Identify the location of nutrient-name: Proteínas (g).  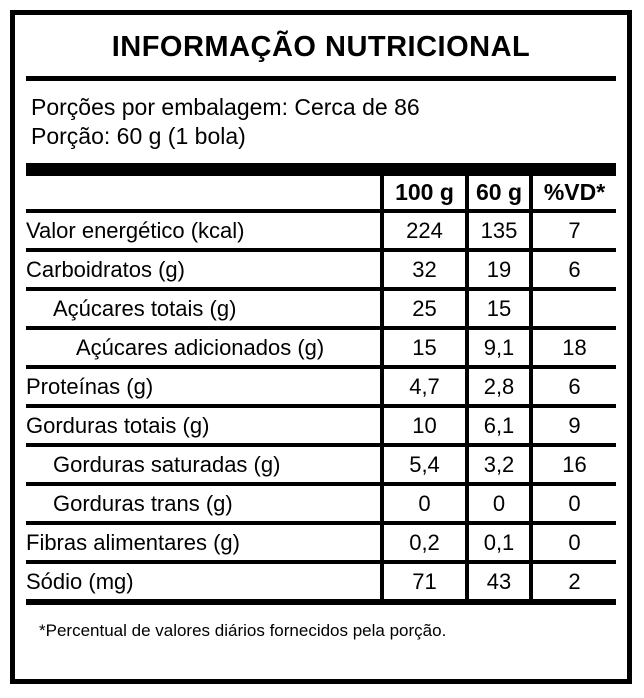
(204, 387).